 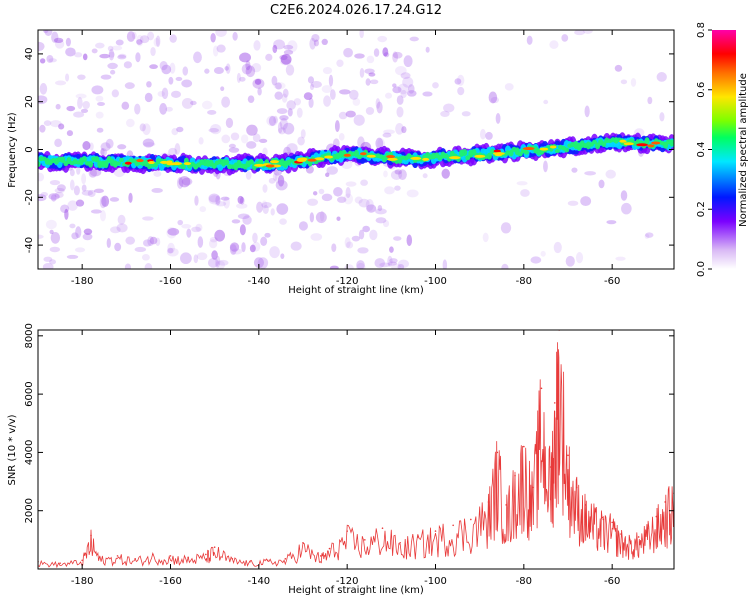 What do you see at coordinates (29, 197) in the screenshot?
I see `y-tick-label: -20` at bounding box center [29, 197].